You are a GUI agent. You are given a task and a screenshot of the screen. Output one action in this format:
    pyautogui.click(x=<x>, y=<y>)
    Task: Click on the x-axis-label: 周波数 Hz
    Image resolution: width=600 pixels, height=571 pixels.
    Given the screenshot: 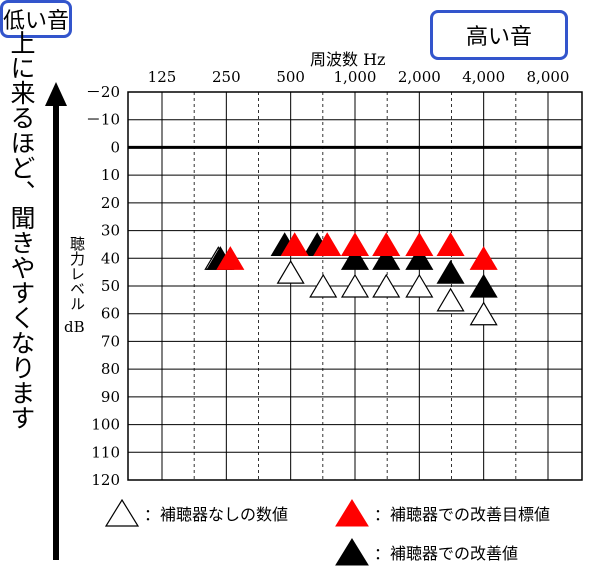 What is the action you would take?
    pyautogui.click(x=348, y=59)
    